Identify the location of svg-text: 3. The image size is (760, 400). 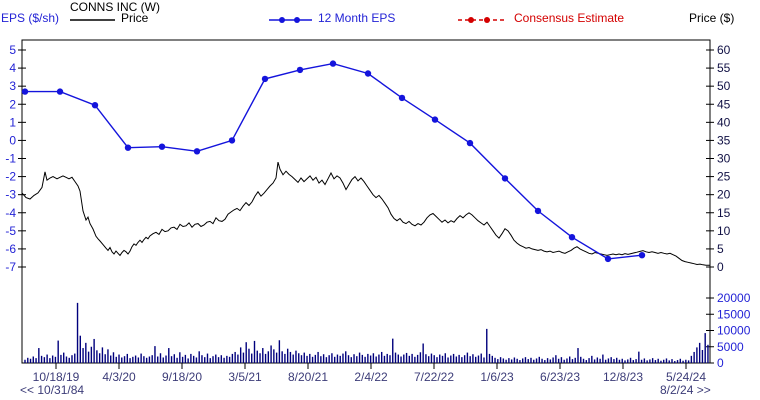
(12, 86).